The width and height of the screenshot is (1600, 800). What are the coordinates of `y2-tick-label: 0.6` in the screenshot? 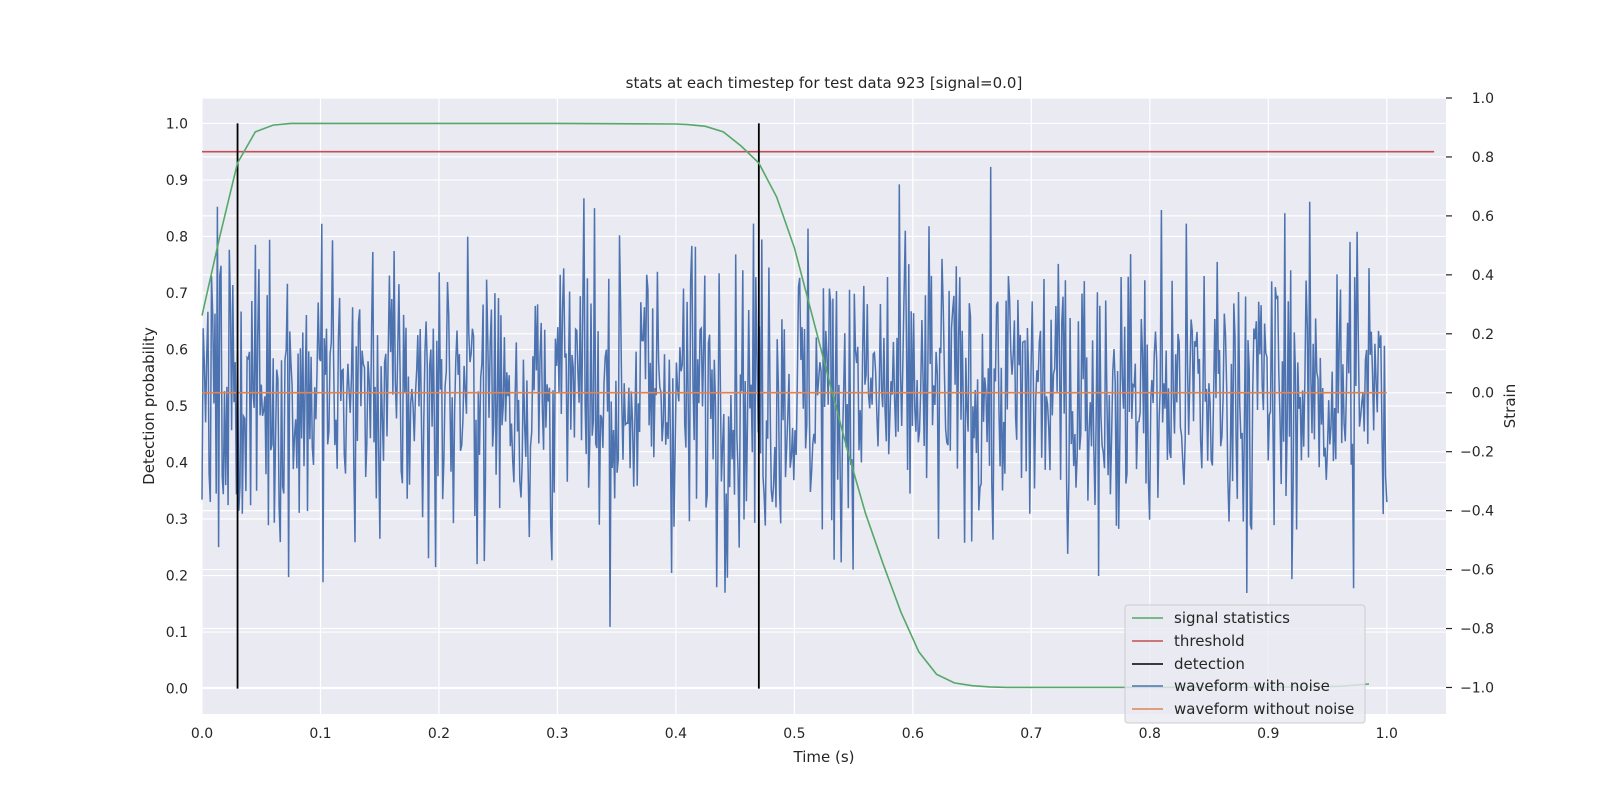 It's located at (1483, 217).